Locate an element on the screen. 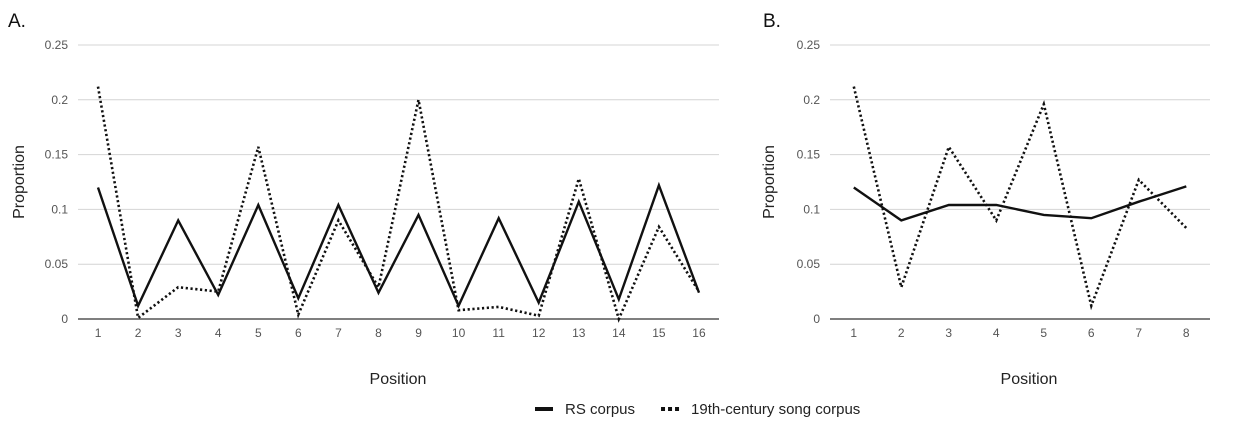  panel-label: A. is located at coordinates (17, 21).